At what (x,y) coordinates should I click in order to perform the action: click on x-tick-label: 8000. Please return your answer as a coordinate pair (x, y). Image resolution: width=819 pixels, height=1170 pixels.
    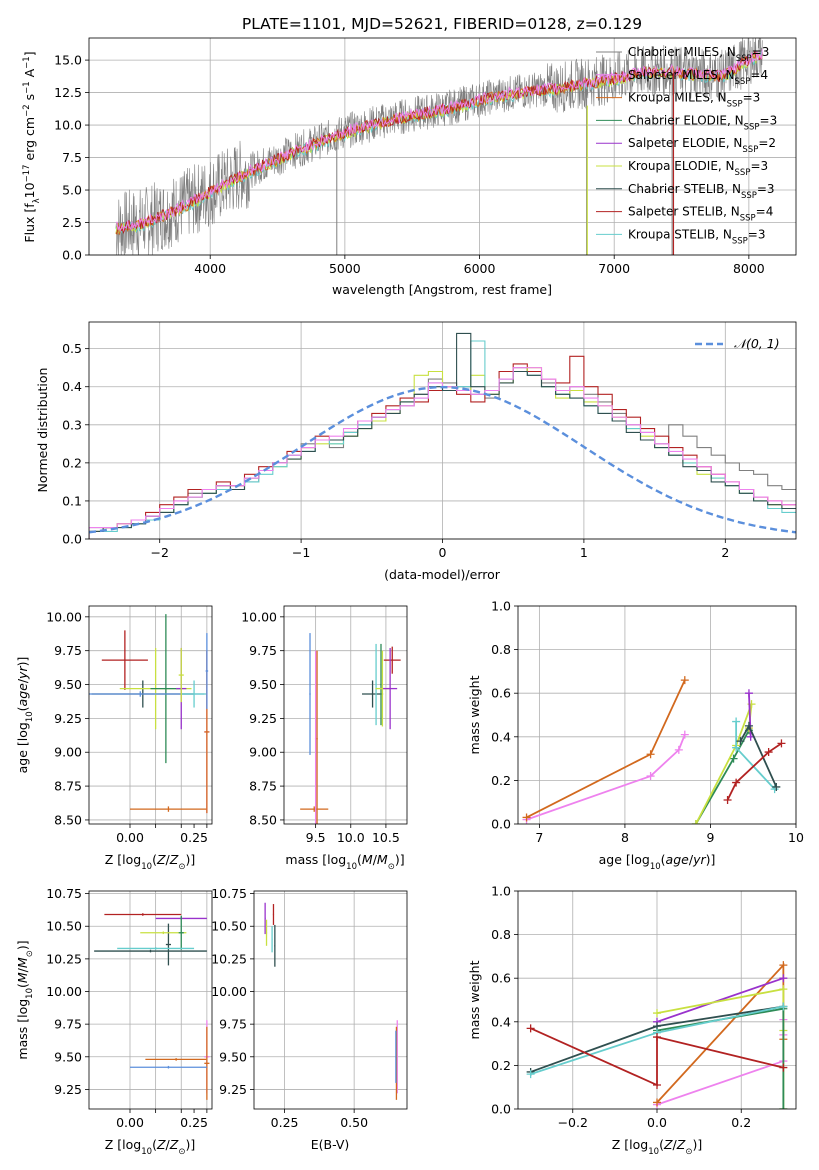
    Looking at the image, I should click on (749, 268).